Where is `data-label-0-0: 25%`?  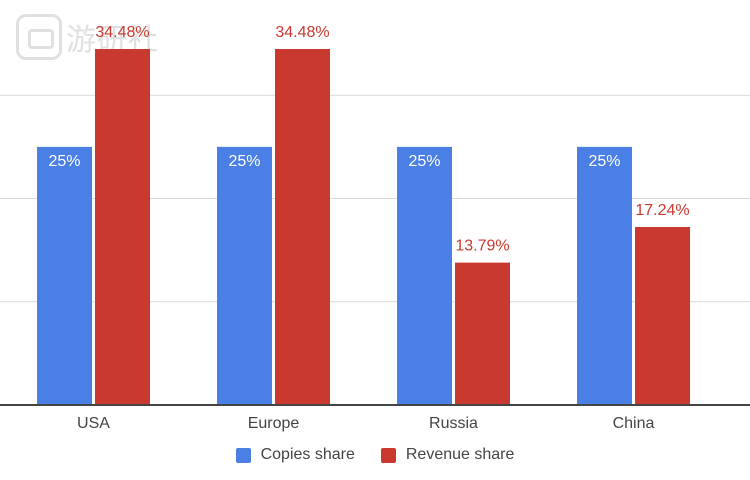 data-label-0-0: 25% is located at coordinates (64, 161).